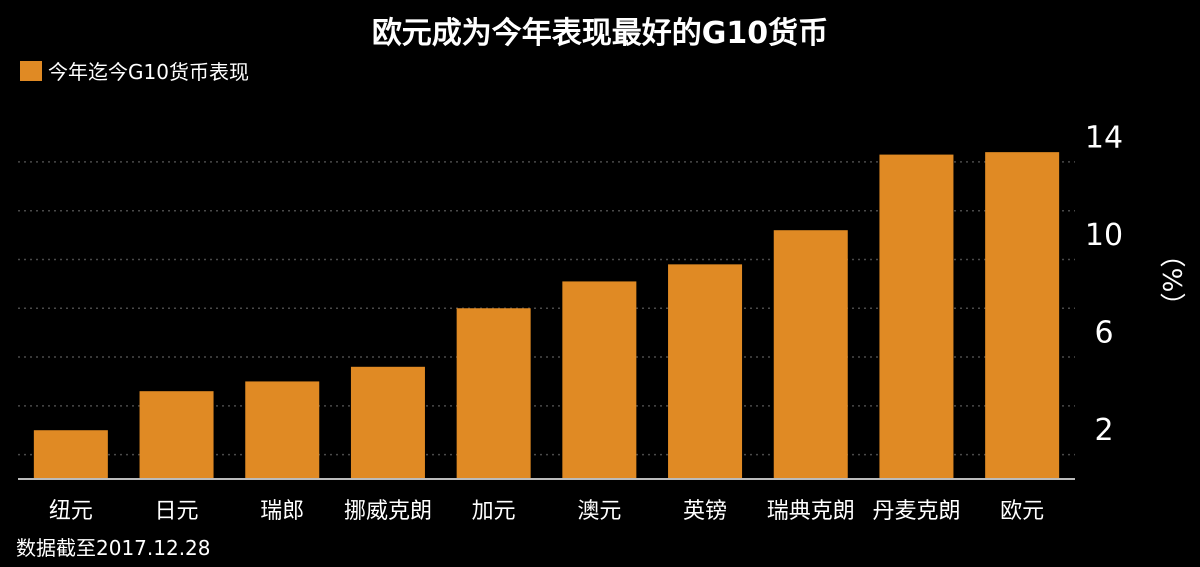 This screenshot has height=567, width=1200. Describe the element at coordinates (1103, 430) in the screenshot. I see `y-tick-label: 2` at that location.